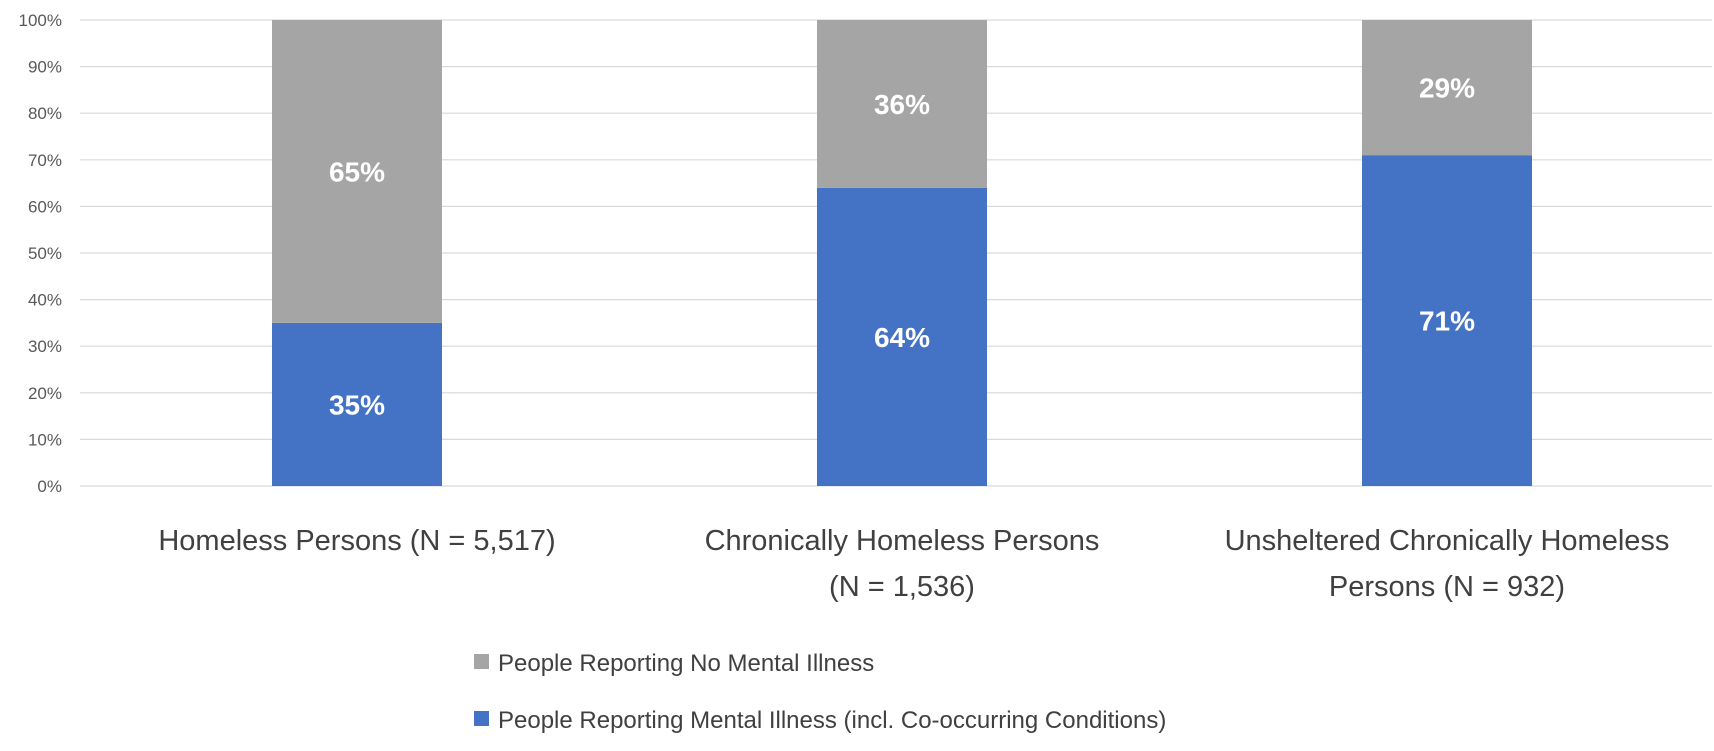  I want to click on y-tick-label: 10%, so click(45, 439).